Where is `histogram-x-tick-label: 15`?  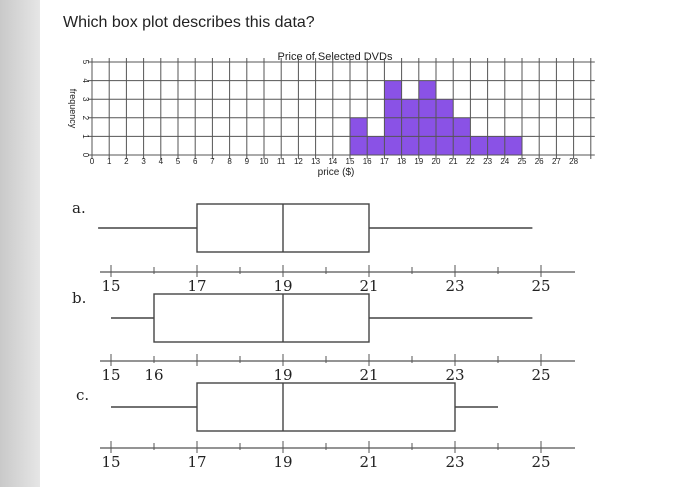
histogram-x-tick-label: 15 is located at coordinates (350, 161).